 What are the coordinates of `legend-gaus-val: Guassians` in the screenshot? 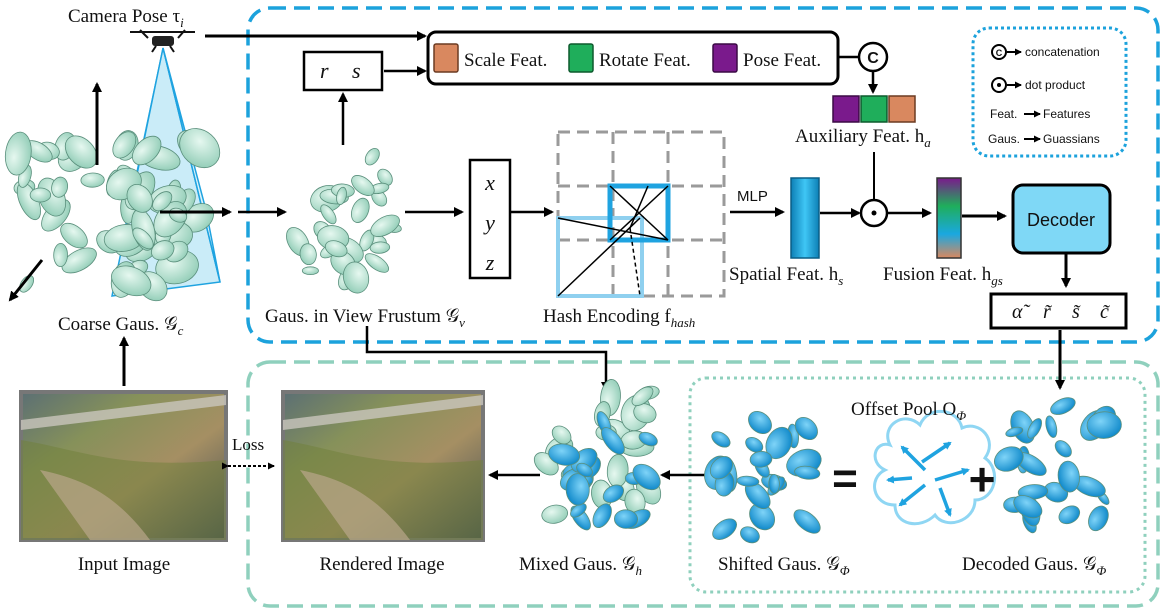 It's located at (1071, 139).